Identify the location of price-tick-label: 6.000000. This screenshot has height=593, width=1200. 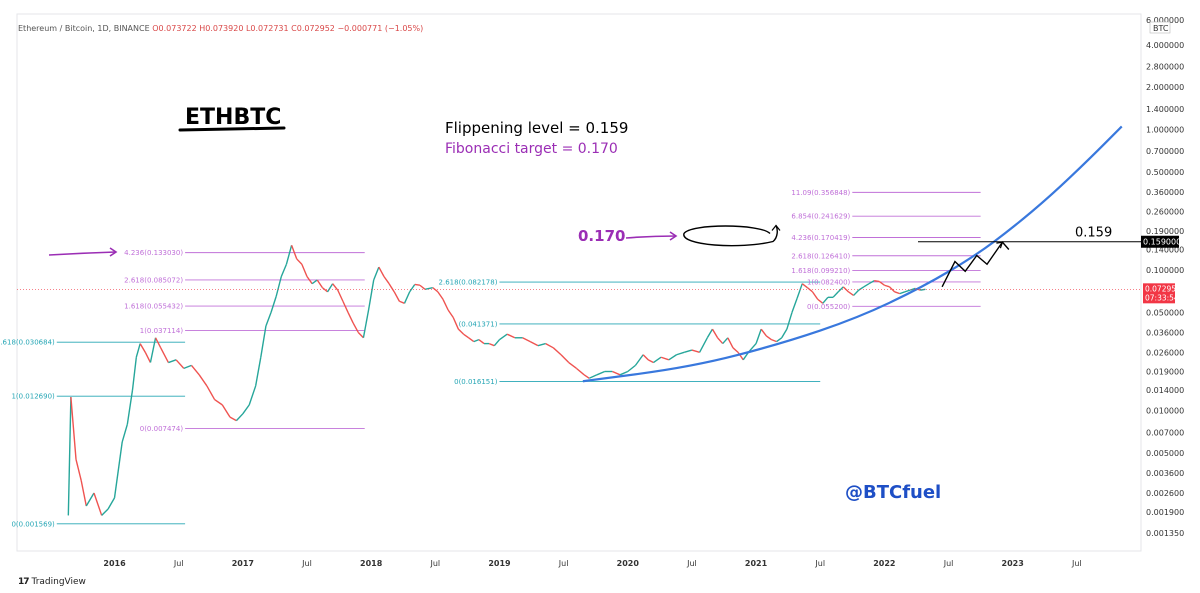
(1165, 20).